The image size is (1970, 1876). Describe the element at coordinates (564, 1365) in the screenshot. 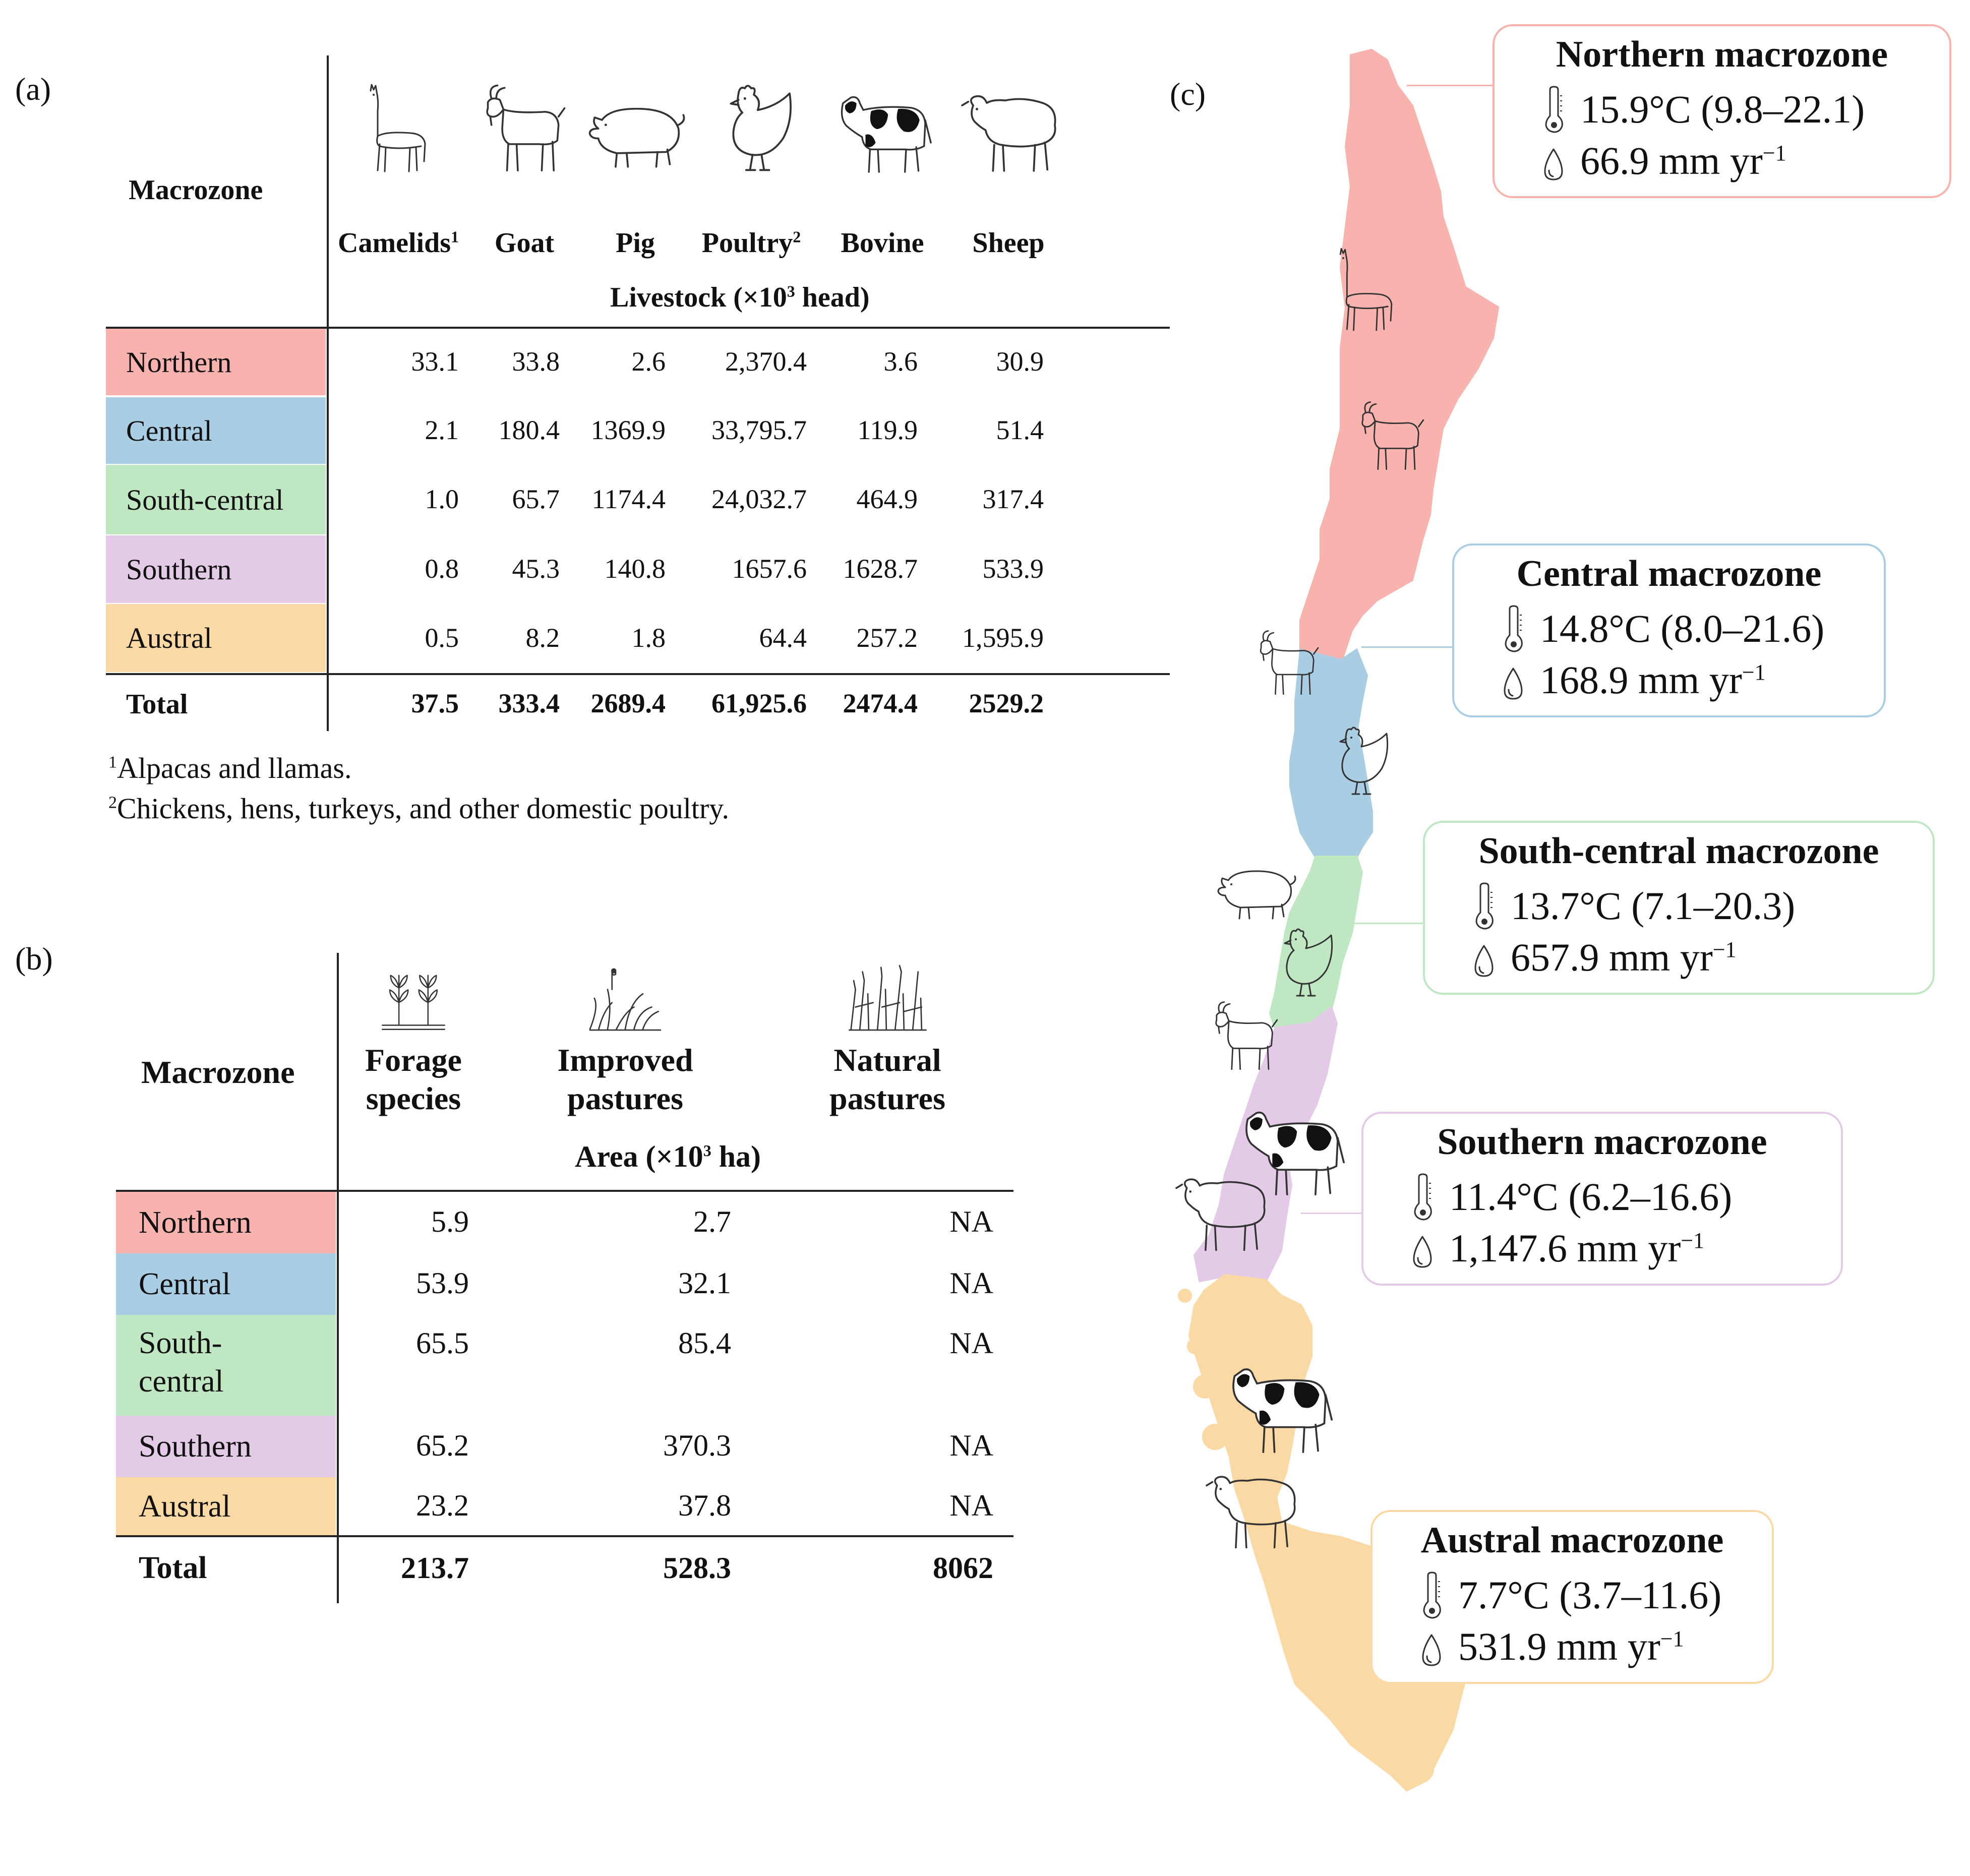

I see `table-row: South-central 65.5 85.4 NA` at that location.